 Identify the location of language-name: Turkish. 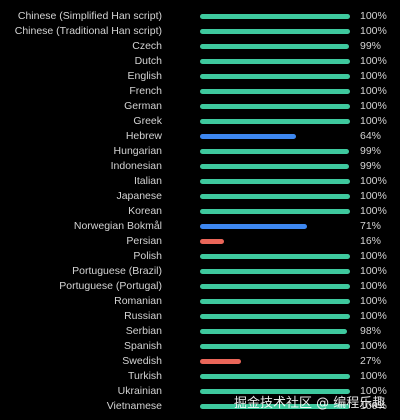
(144, 376).